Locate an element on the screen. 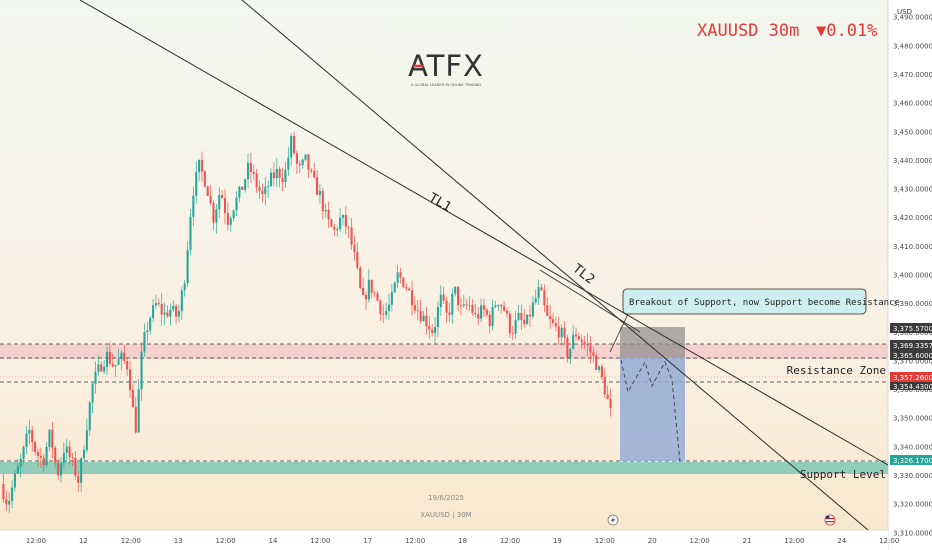 The width and height of the screenshot is (932, 550). support-level-label: Support Level is located at coordinates (843, 474).